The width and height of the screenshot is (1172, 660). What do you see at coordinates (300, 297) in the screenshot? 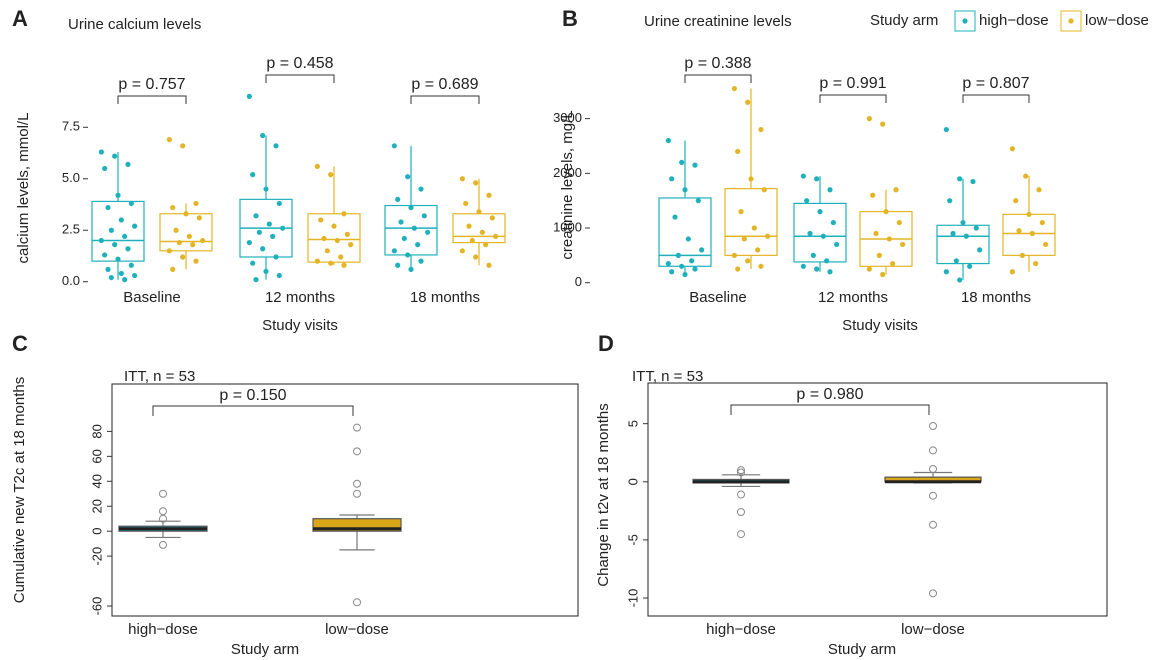
I see `x-tick-label: 12 months` at bounding box center [300, 297].